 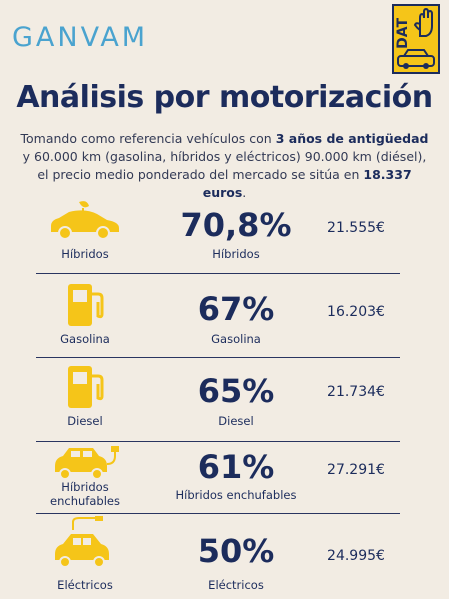 I want to click on row-percent-label: Gasolina, so click(x=236, y=339).